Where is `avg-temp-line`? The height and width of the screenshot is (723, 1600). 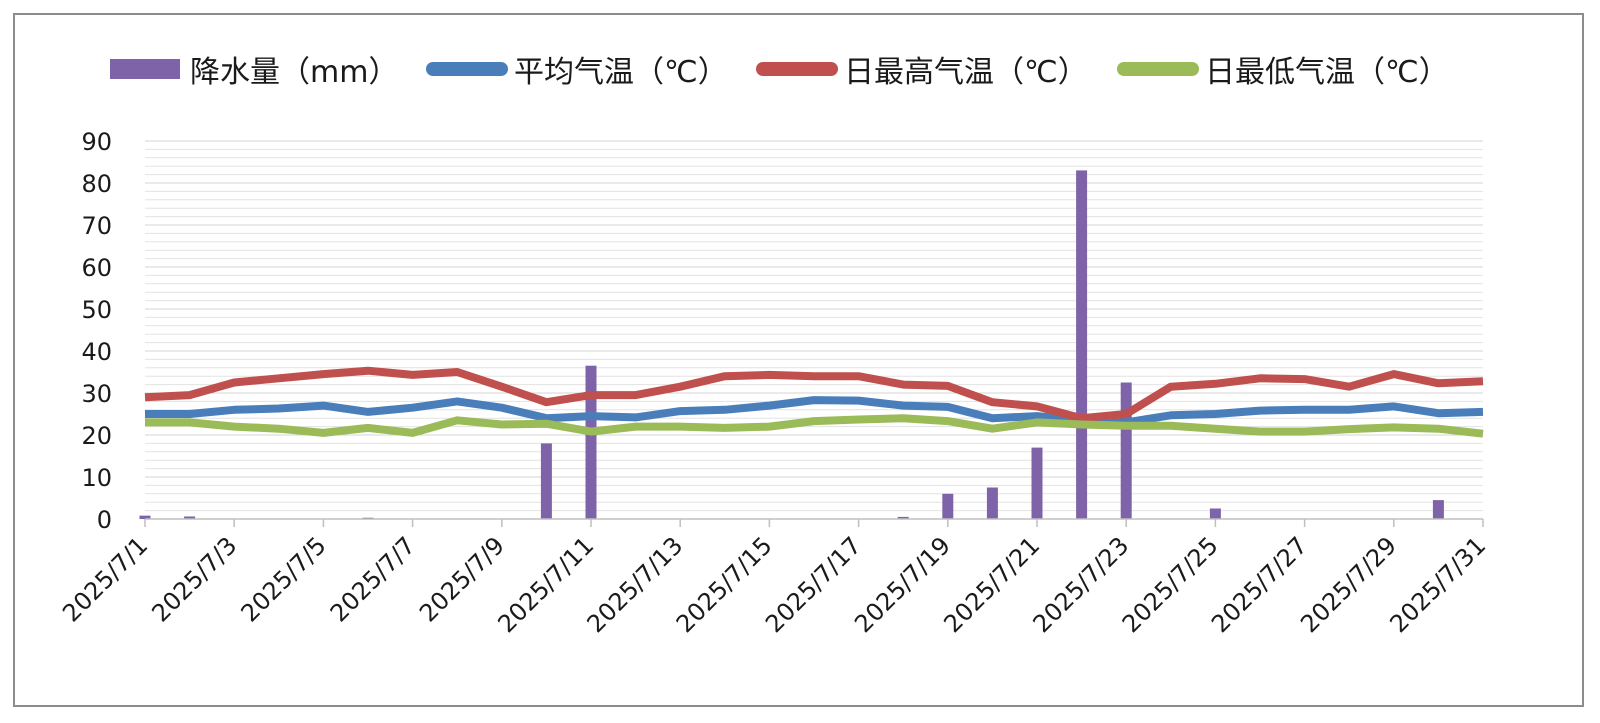 avg-temp-line is located at coordinates (814, 411).